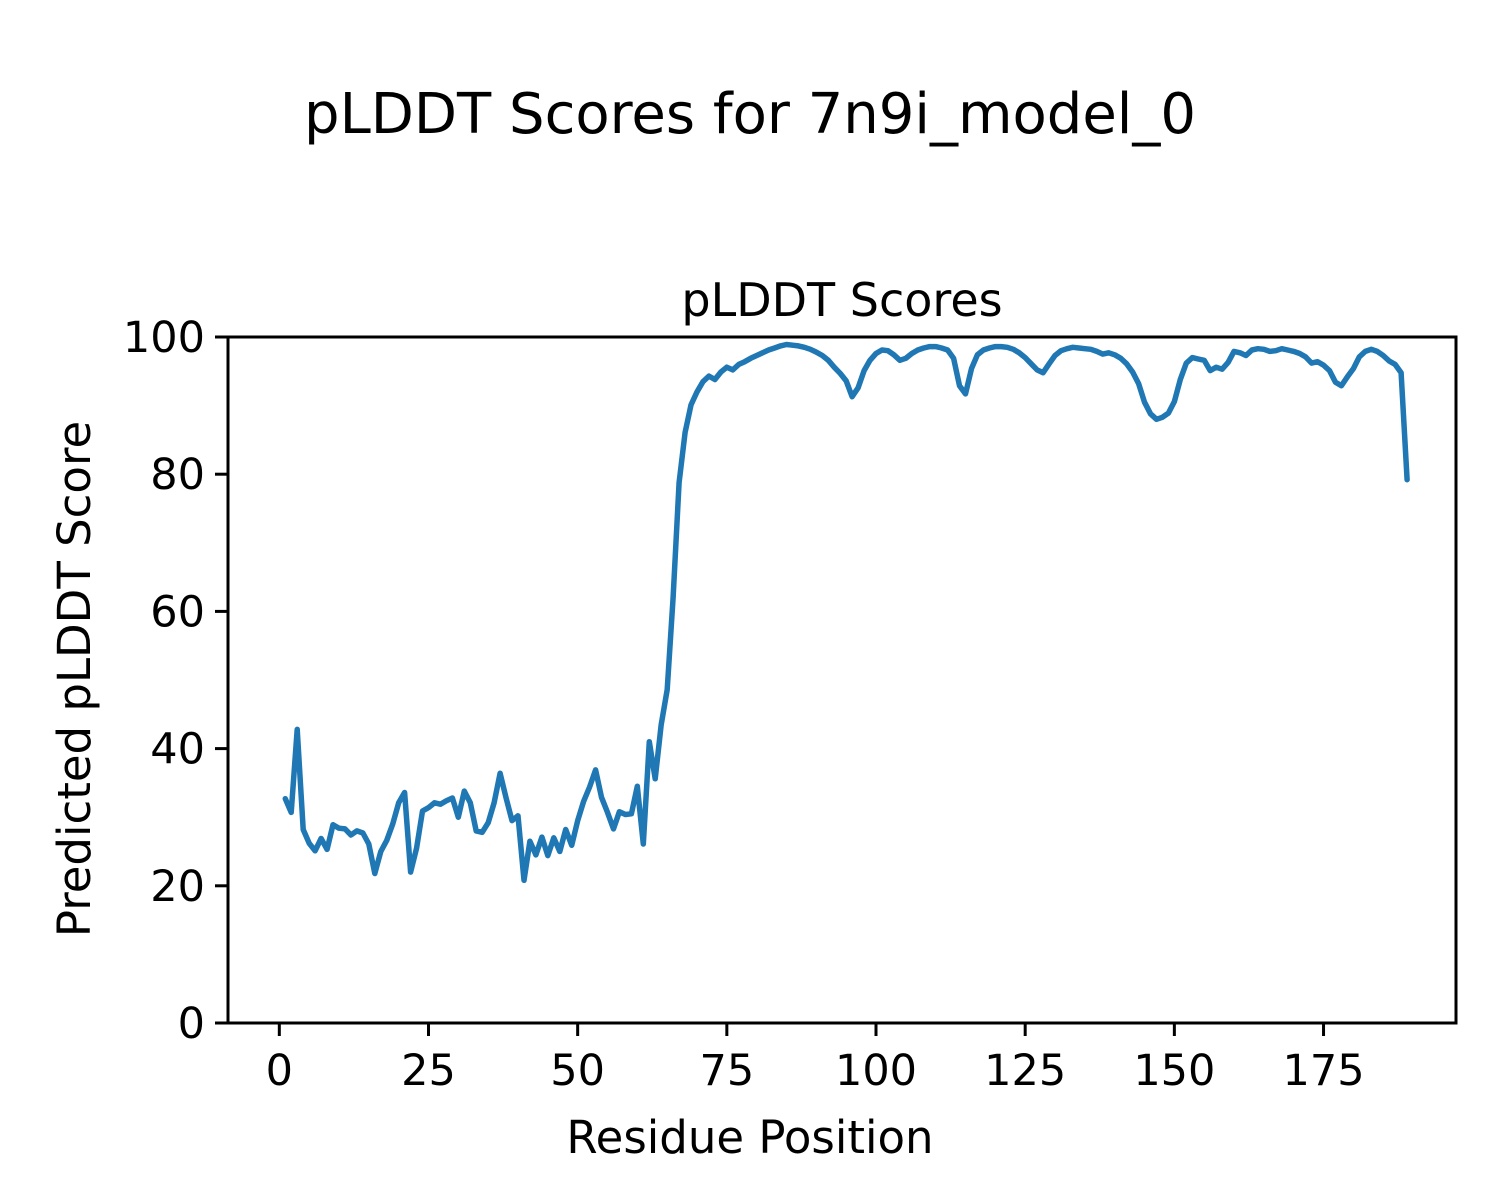  What do you see at coordinates (1323, 1071) in the screenshot?
I see `x-tick-label: 175` at bounding box center [1323, 1071].